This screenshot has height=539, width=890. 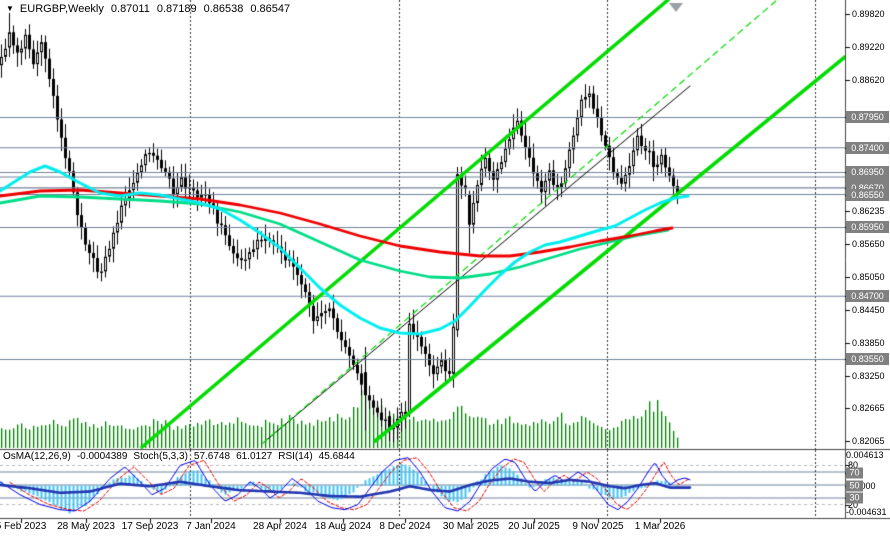 I want to click on ohlc-low-value: 0.86538, so click(x=223, y=9).